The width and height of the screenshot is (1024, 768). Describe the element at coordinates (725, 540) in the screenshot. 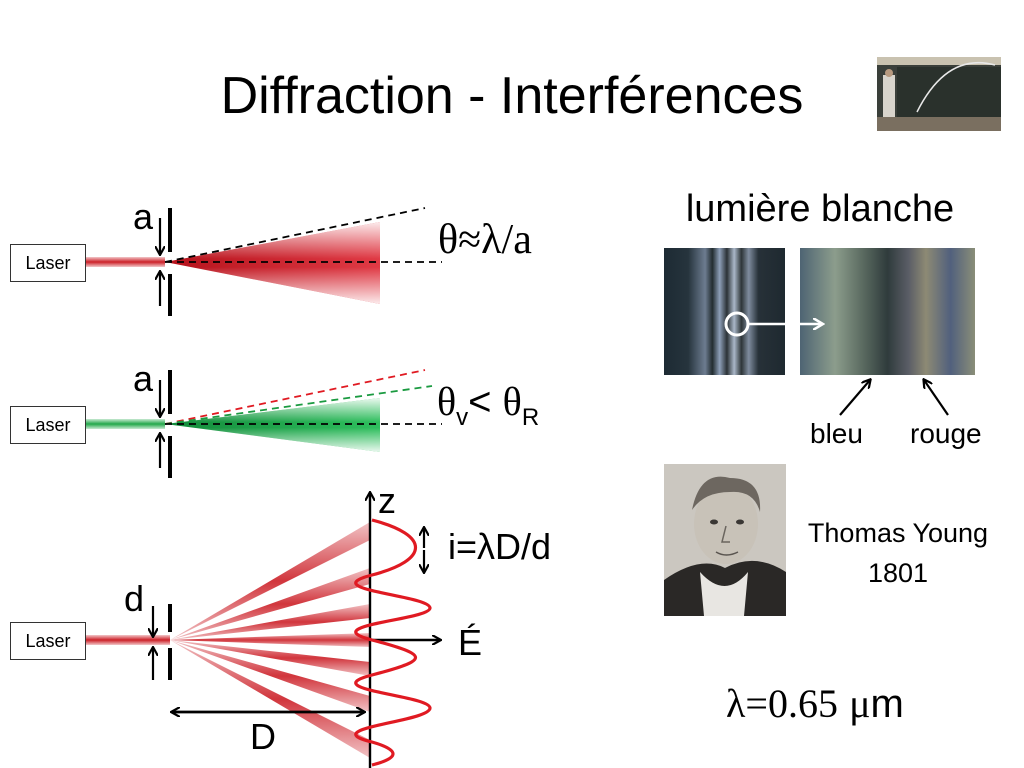

I see `thomas-young-portrait` at that location.